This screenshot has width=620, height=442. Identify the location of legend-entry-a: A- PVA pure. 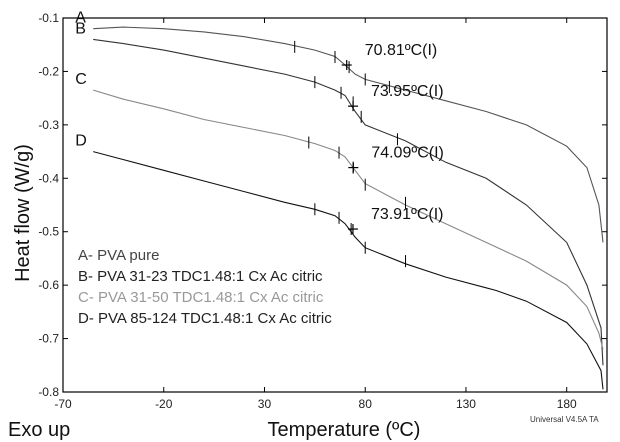
(118, 255).